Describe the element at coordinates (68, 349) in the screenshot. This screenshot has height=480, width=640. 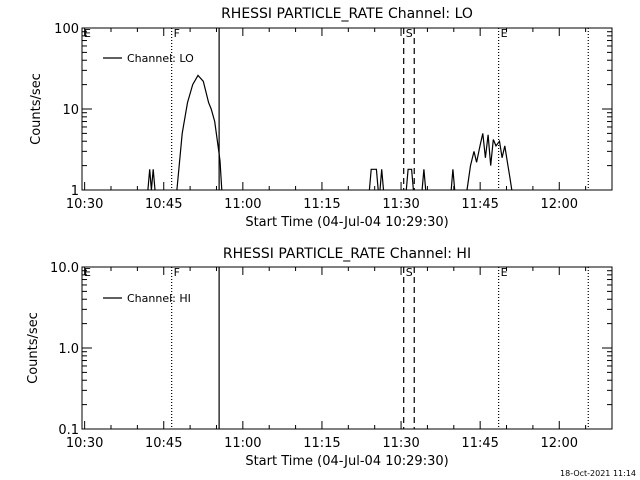
I see `y-tick-label: 1.0` at that location.